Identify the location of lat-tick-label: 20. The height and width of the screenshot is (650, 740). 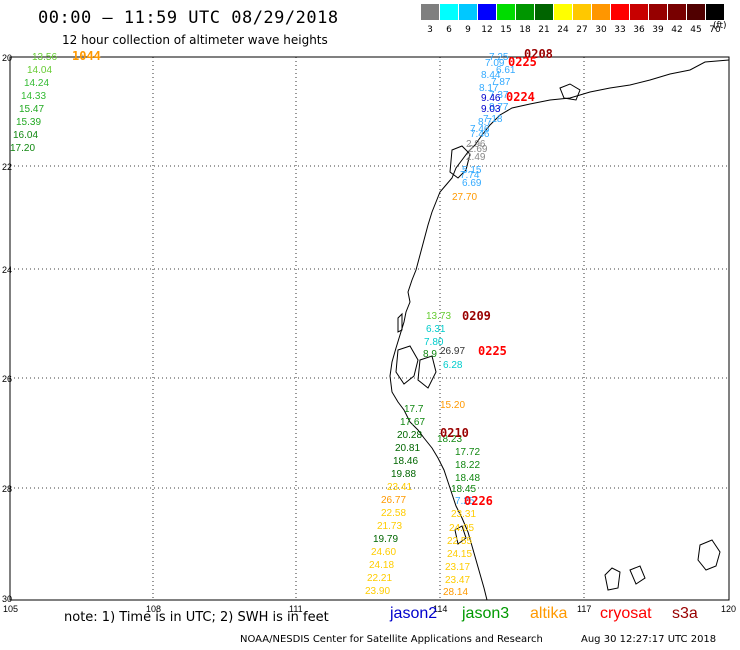
(7, 58).